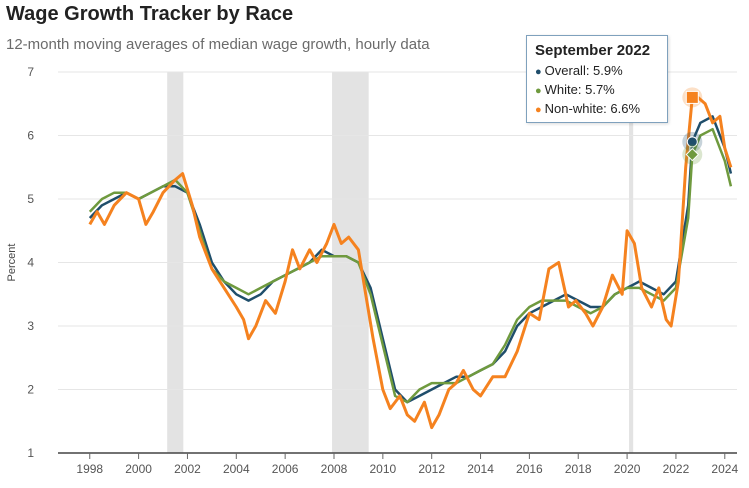  I want to click on x-tick-label-2018: 2018, so click(578, 469).